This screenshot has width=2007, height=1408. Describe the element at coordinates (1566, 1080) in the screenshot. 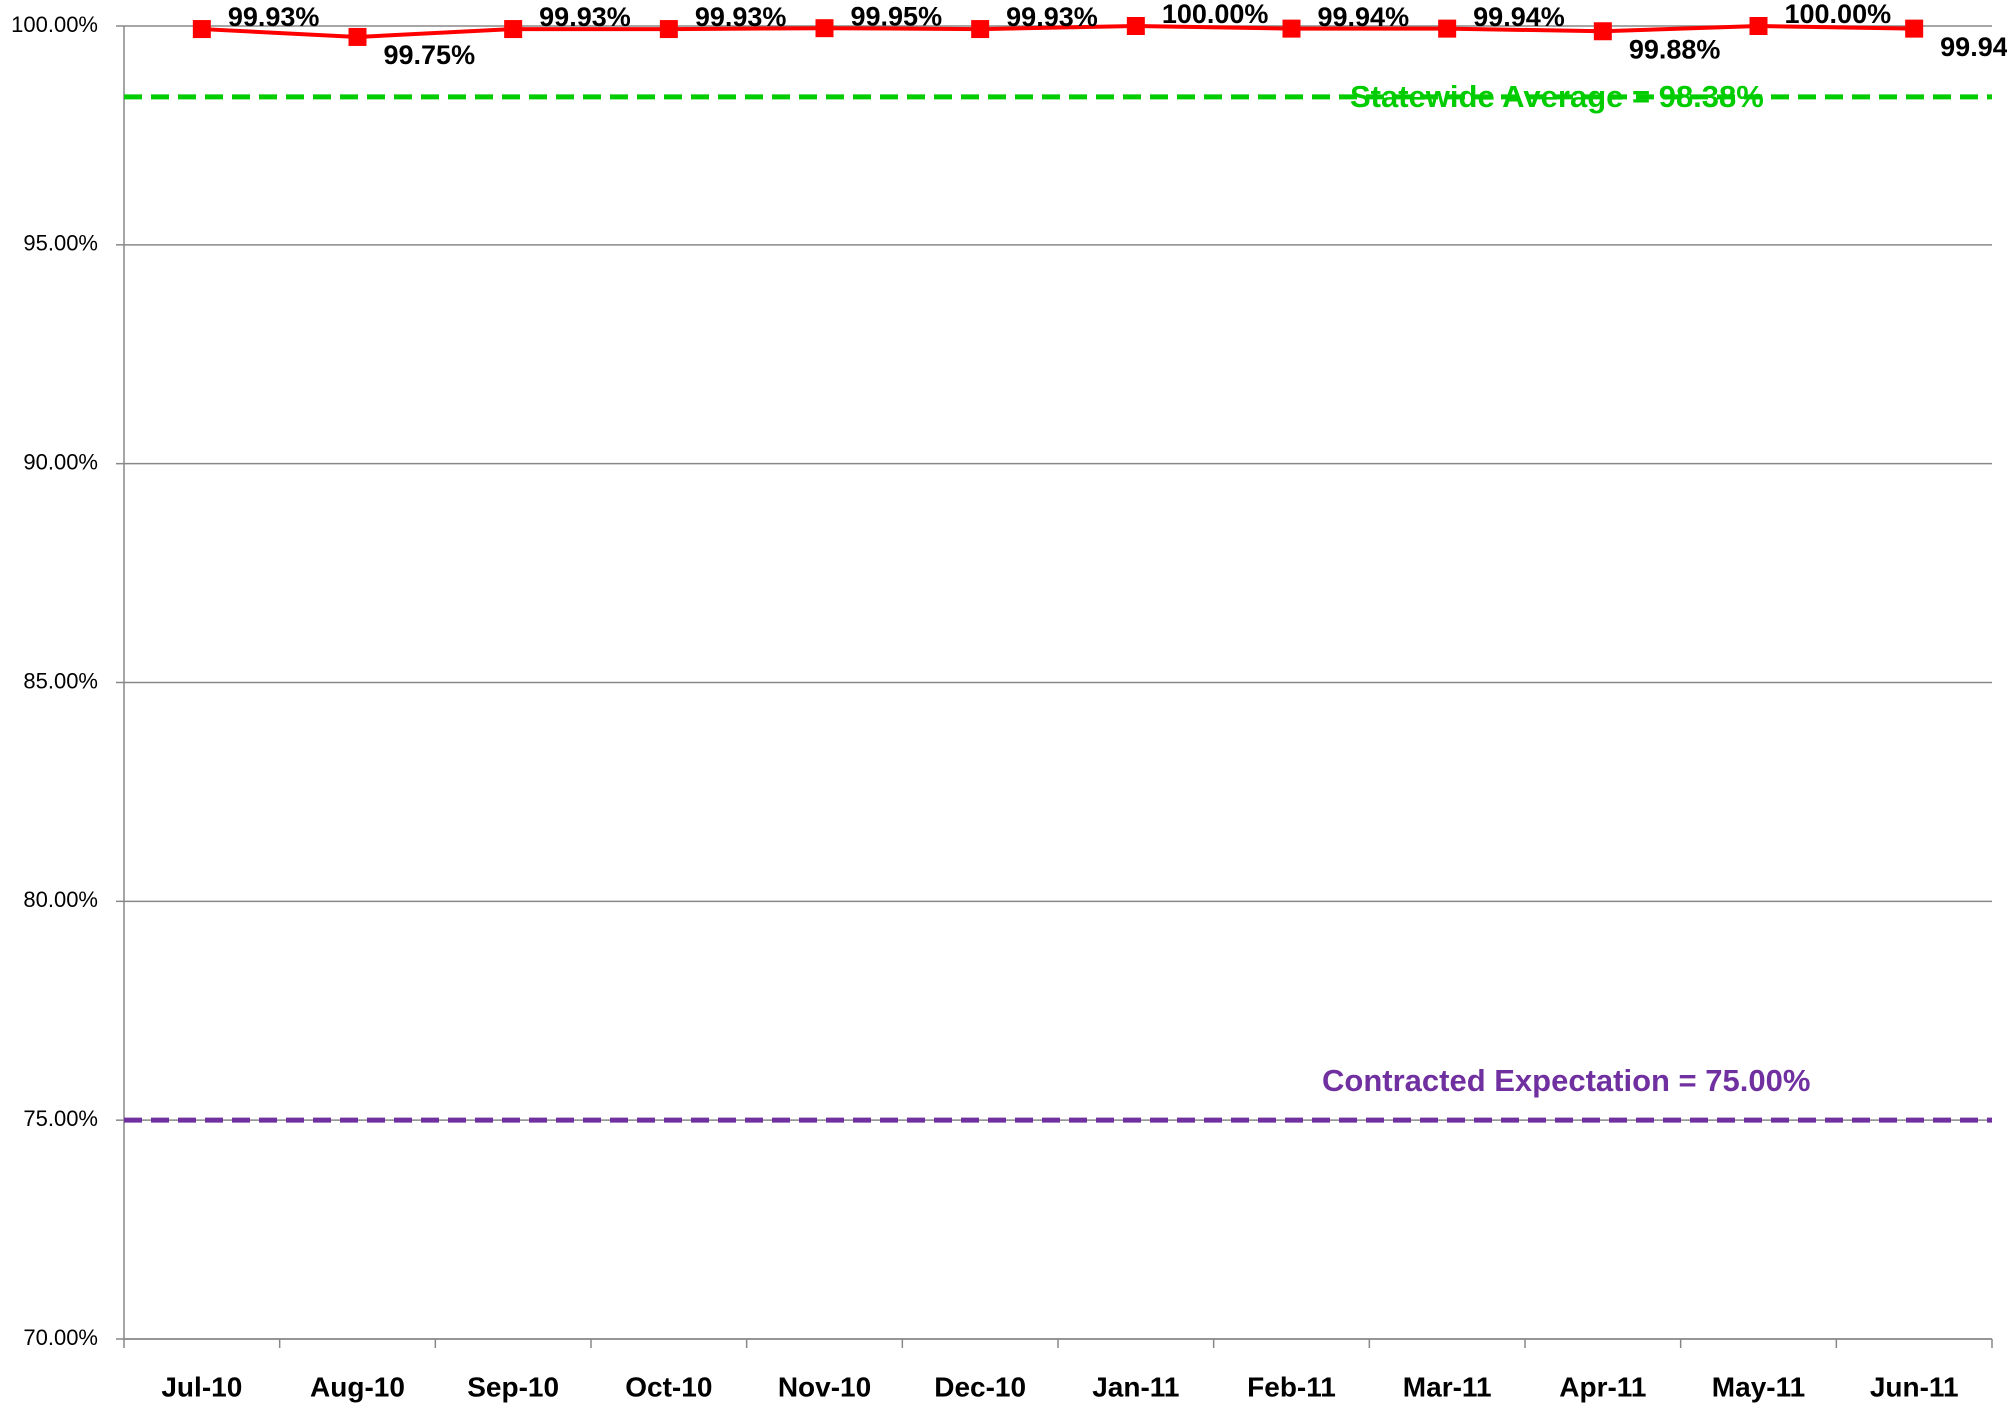

I see `reference-label: Contracted Expectation = 75.00%` at that location.